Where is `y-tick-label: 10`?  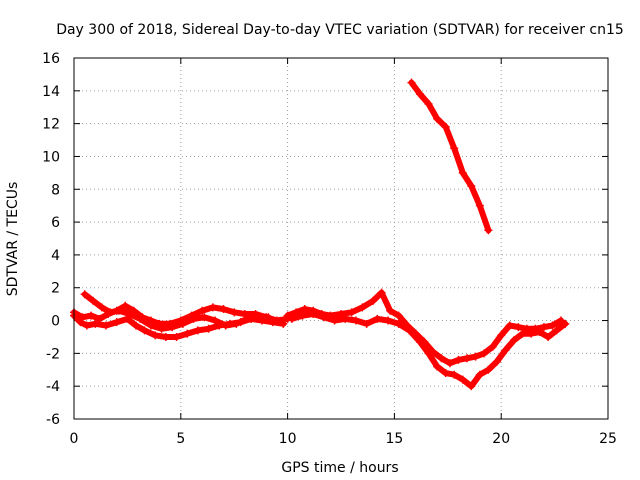 y-tick-label: 10 is located at coordinates (51, 157).